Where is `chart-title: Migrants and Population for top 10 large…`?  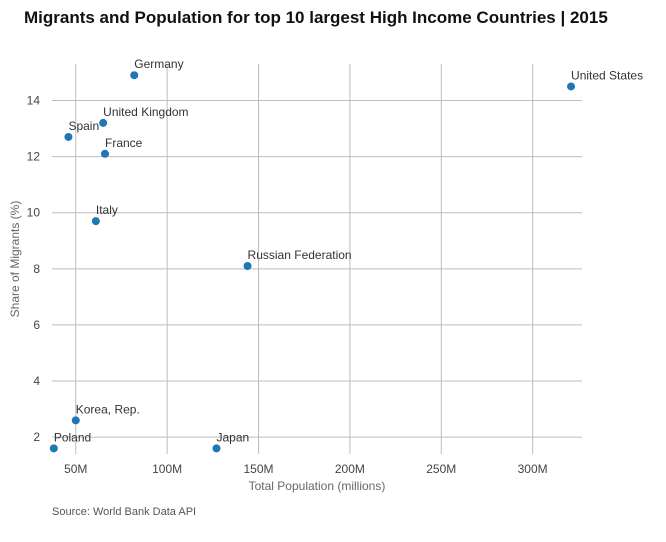
chart-title: Migrants and Population for top 10 large… is located at coordinates (316, 17).